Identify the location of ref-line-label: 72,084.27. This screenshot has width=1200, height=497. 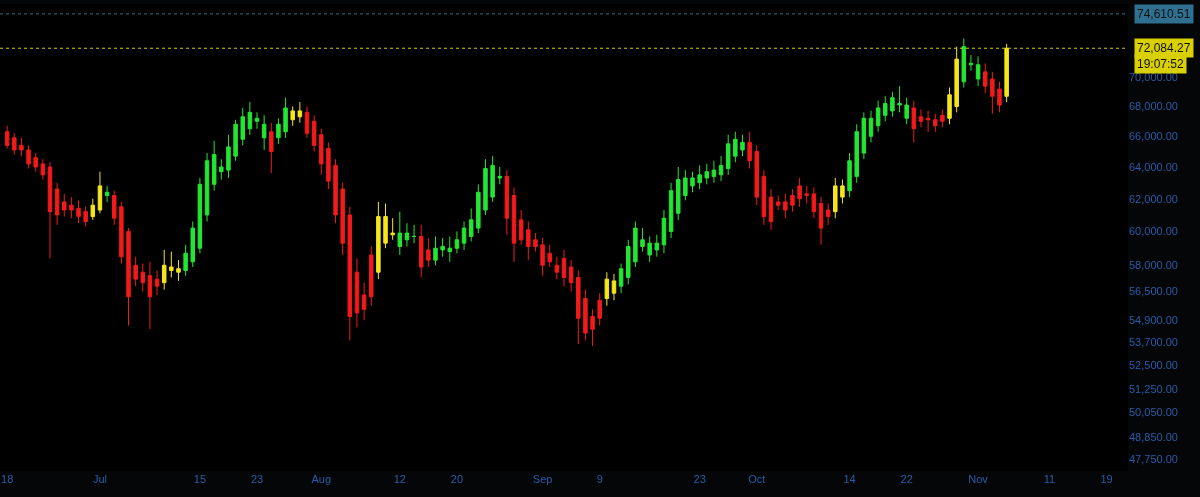
(1164, 48).